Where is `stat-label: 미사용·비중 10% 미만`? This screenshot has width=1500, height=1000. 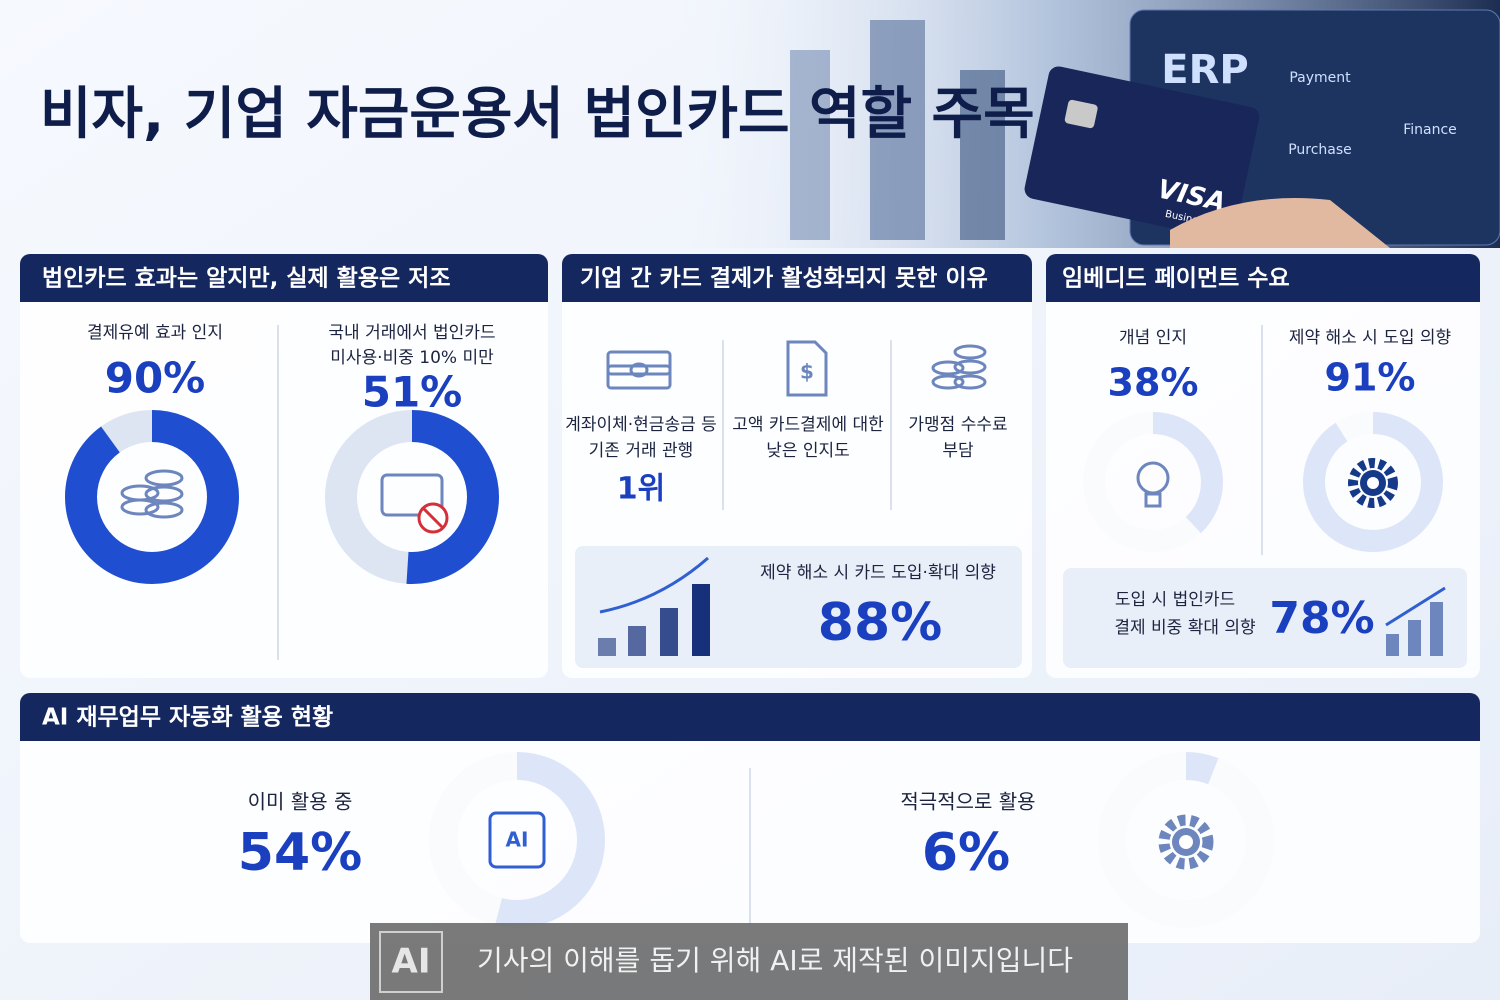
stat-label: 미사용·비중 10% 미만 is located at coordinates (412, 358).